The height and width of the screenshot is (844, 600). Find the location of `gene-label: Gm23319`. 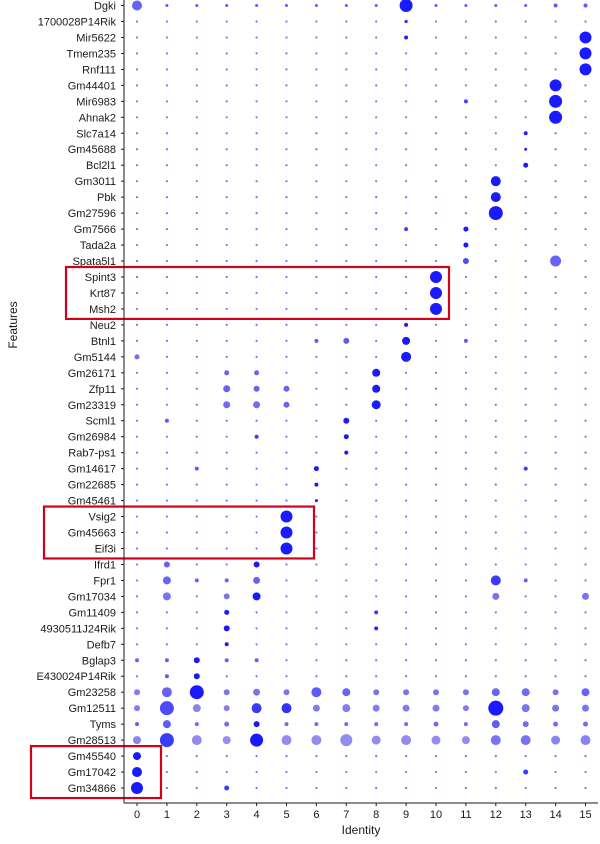

gene-label: Gm23319 is located at coordinates (92, 406).